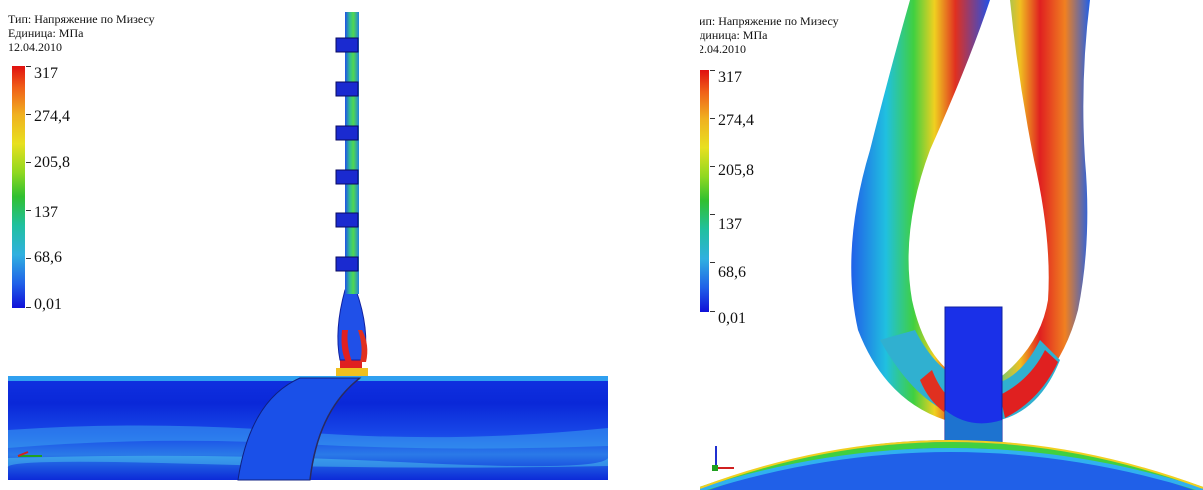 This screenshot has height=490, width=1203. Describe the element at coordinates (920, 210) in the screenshot. I see `loop-left-leg` at that location.